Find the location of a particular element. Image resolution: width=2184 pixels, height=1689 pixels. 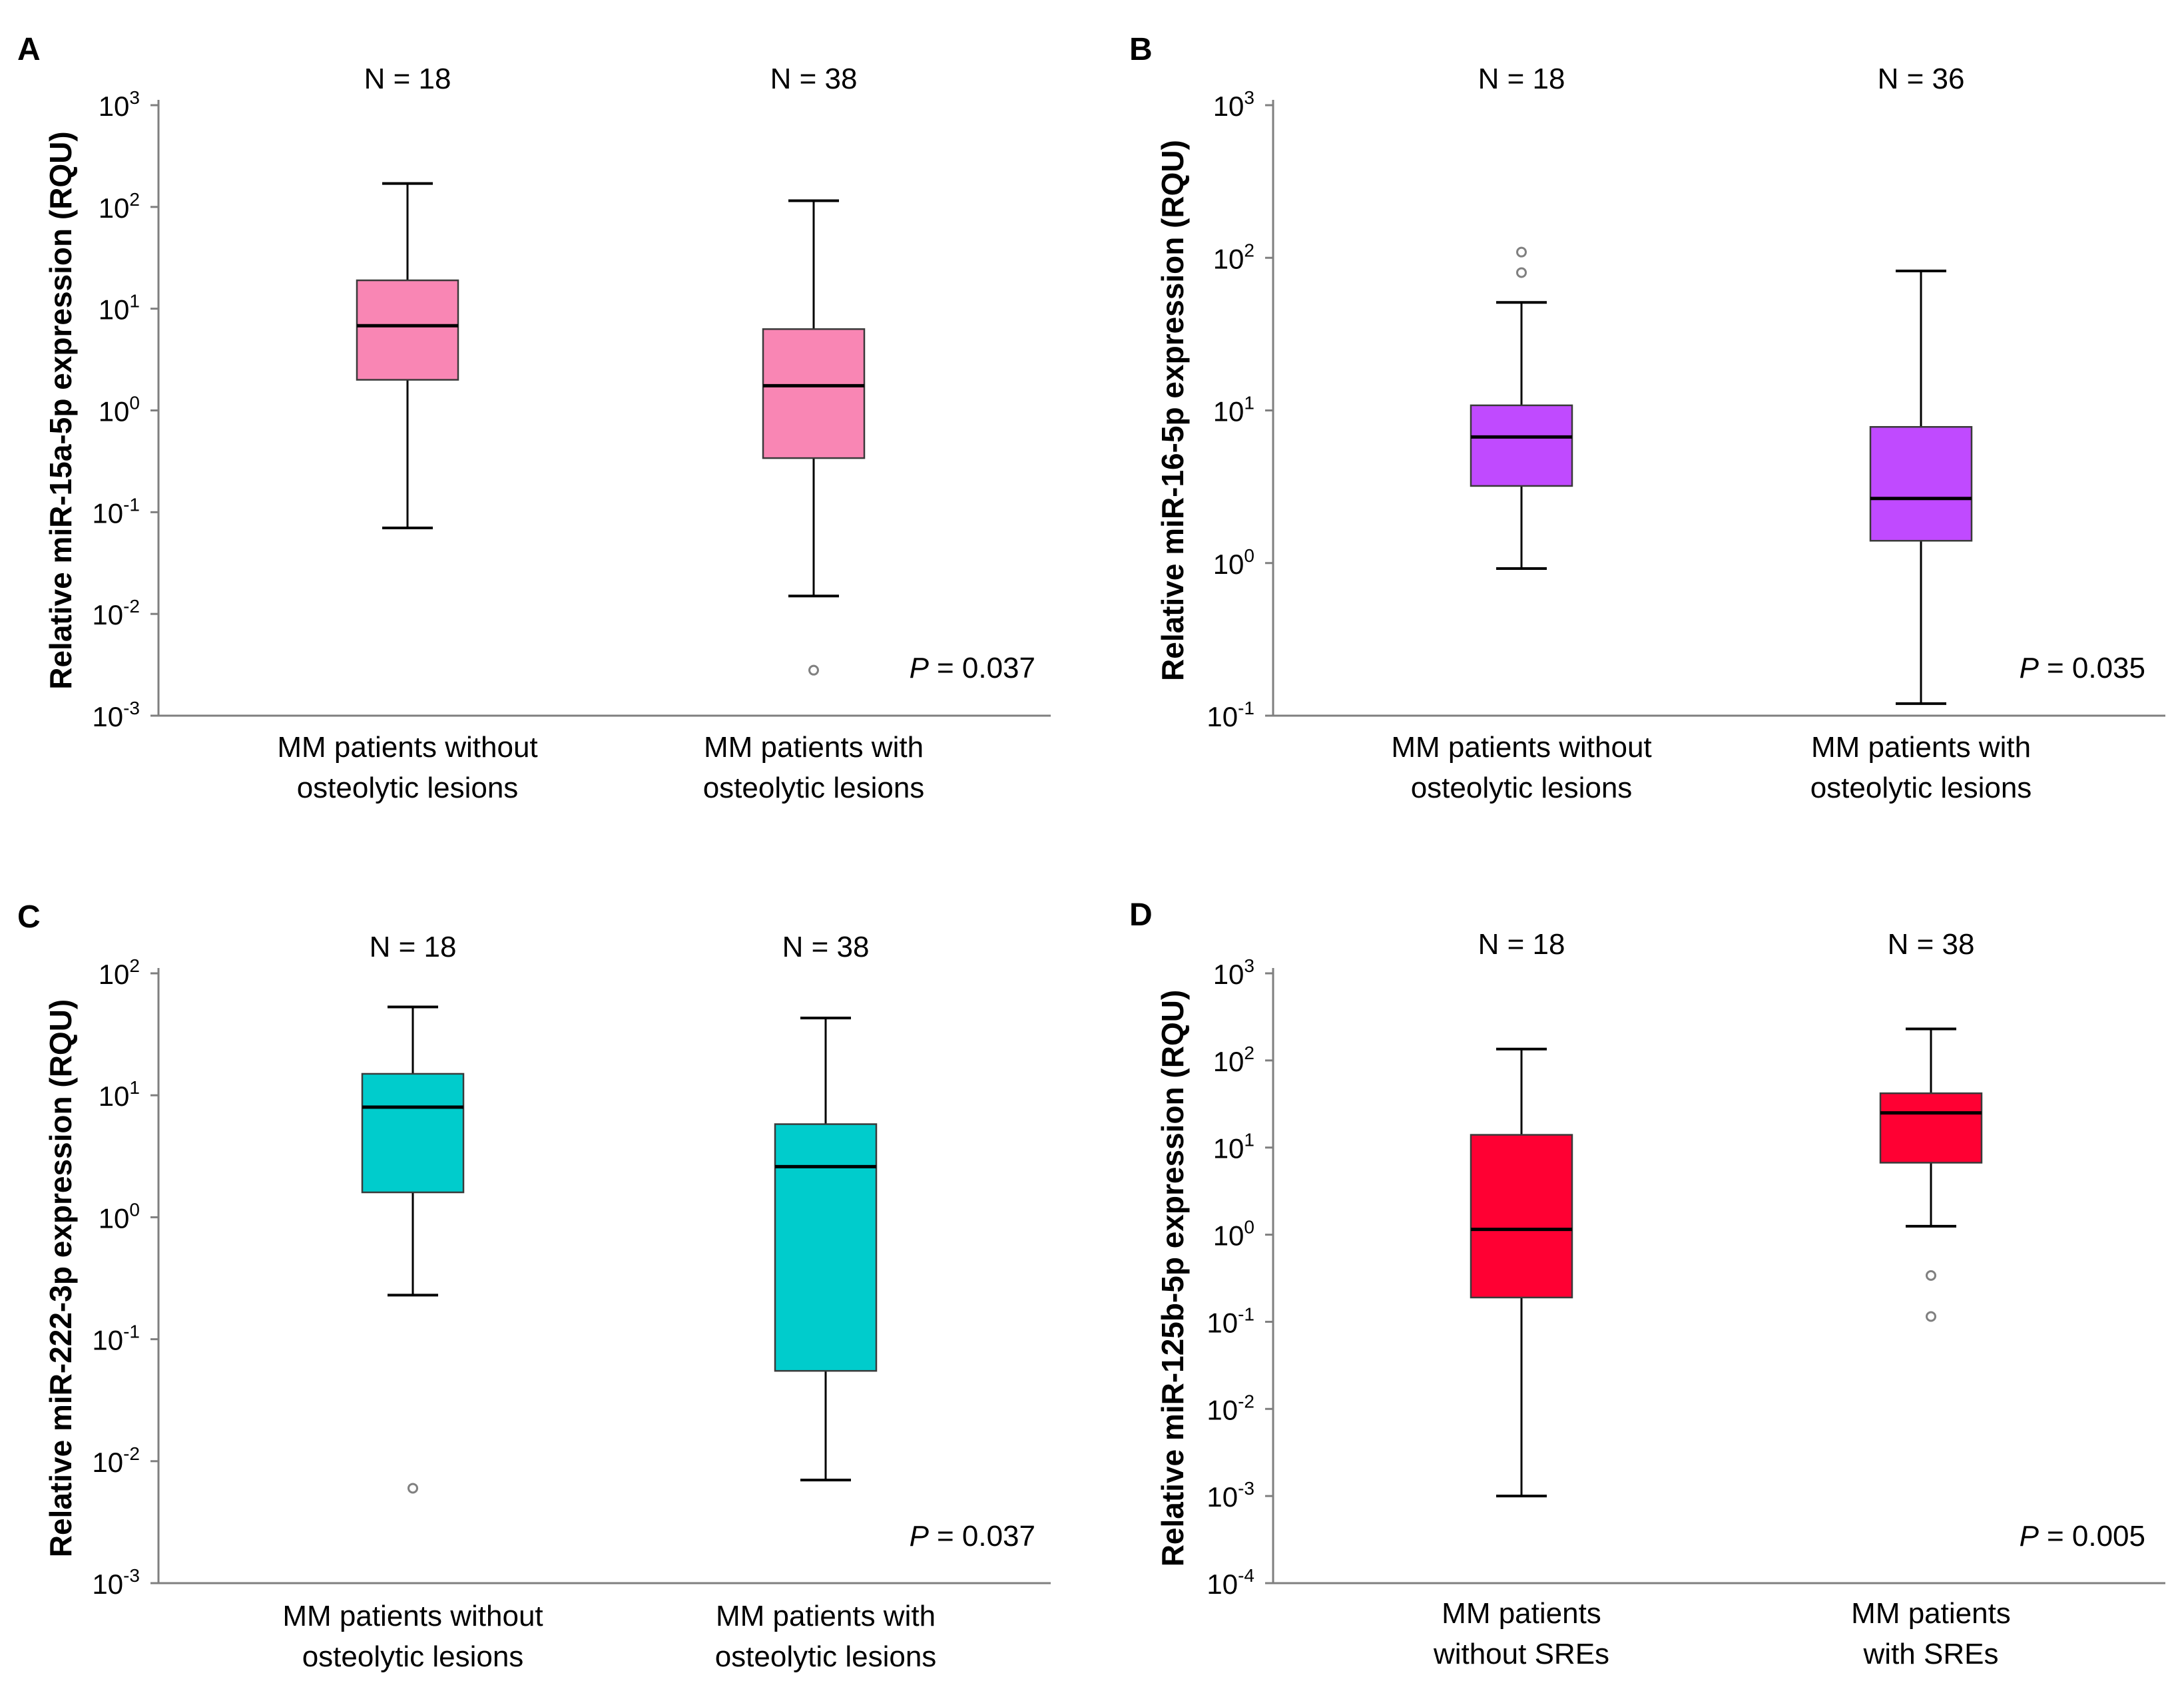

y-tick-label: 10⁻⁴ is located at coordinates (1230, 1582).